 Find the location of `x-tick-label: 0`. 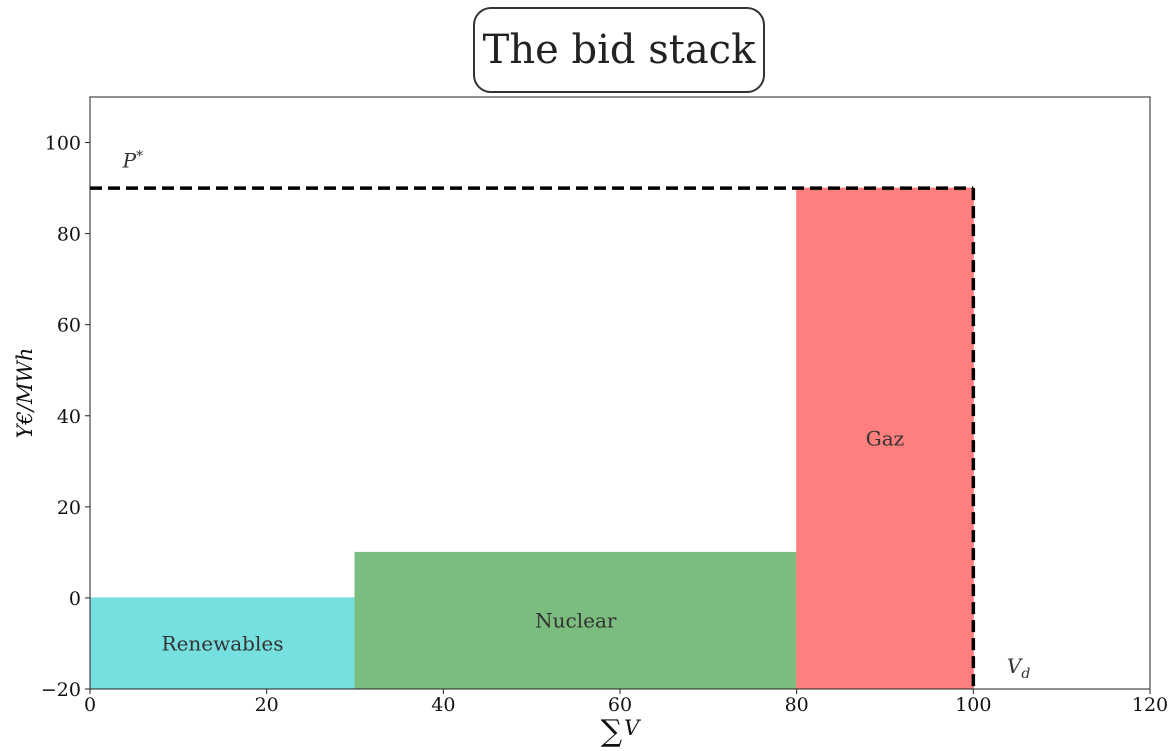

x-tick-label: 0 is located at coordinates (90, 705).